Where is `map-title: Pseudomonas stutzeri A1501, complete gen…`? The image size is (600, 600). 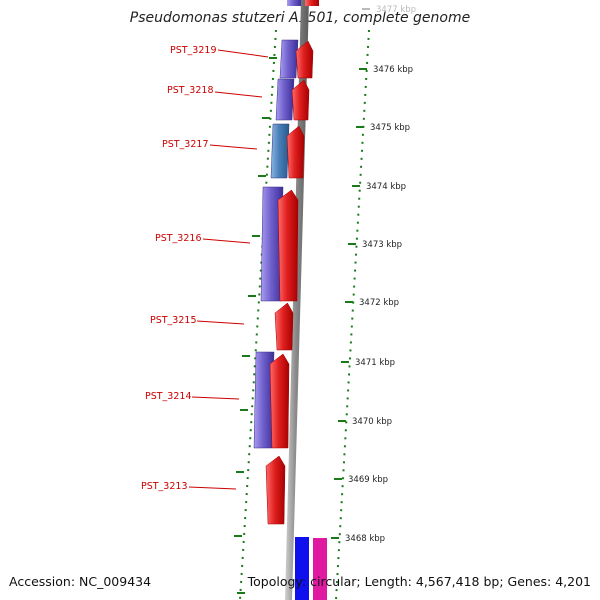 map-title: Pseudomonas stutzeri A1501, complete gen… is located at coordinates (300, 18).